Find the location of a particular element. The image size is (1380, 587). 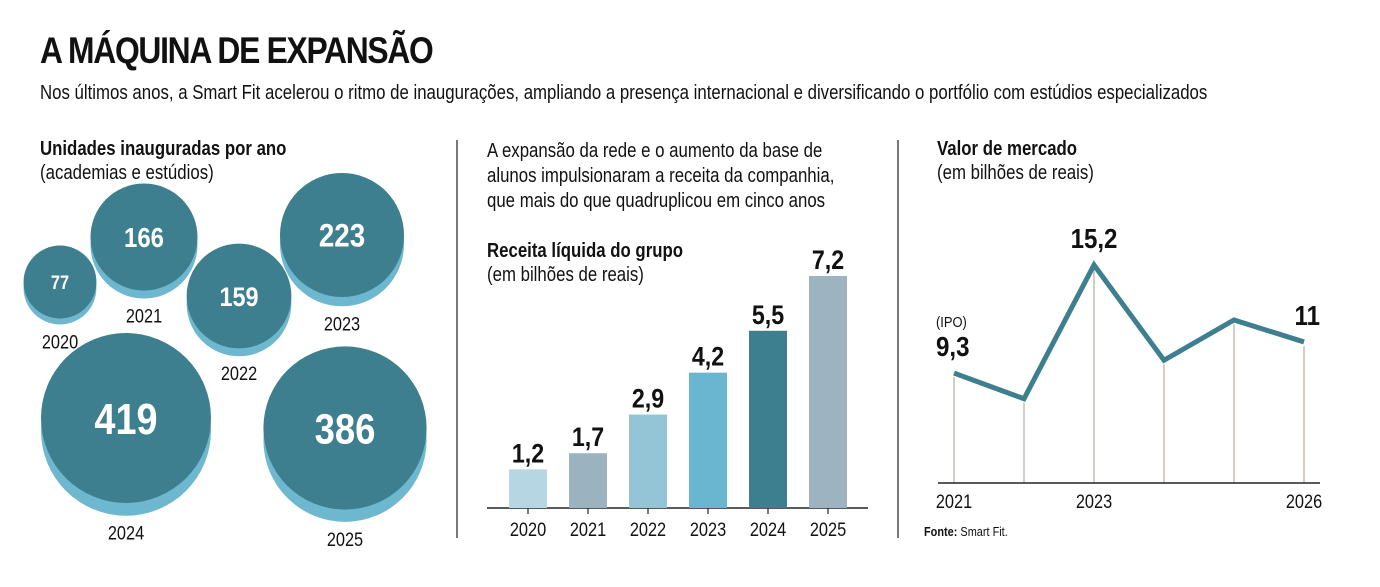

bar-2020 is located at coordinates (528, 488).